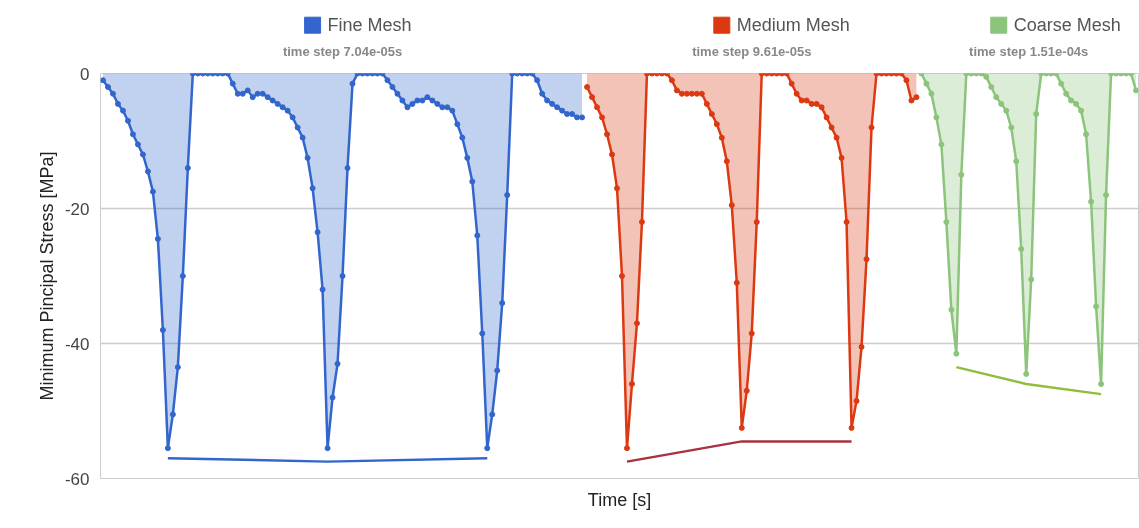 This screenshot has width=1139, height=528. What do you see at coordinates (77, 344) in the screenshot?
I see `y-tick-label: -40` at bounding box center [77, 344].